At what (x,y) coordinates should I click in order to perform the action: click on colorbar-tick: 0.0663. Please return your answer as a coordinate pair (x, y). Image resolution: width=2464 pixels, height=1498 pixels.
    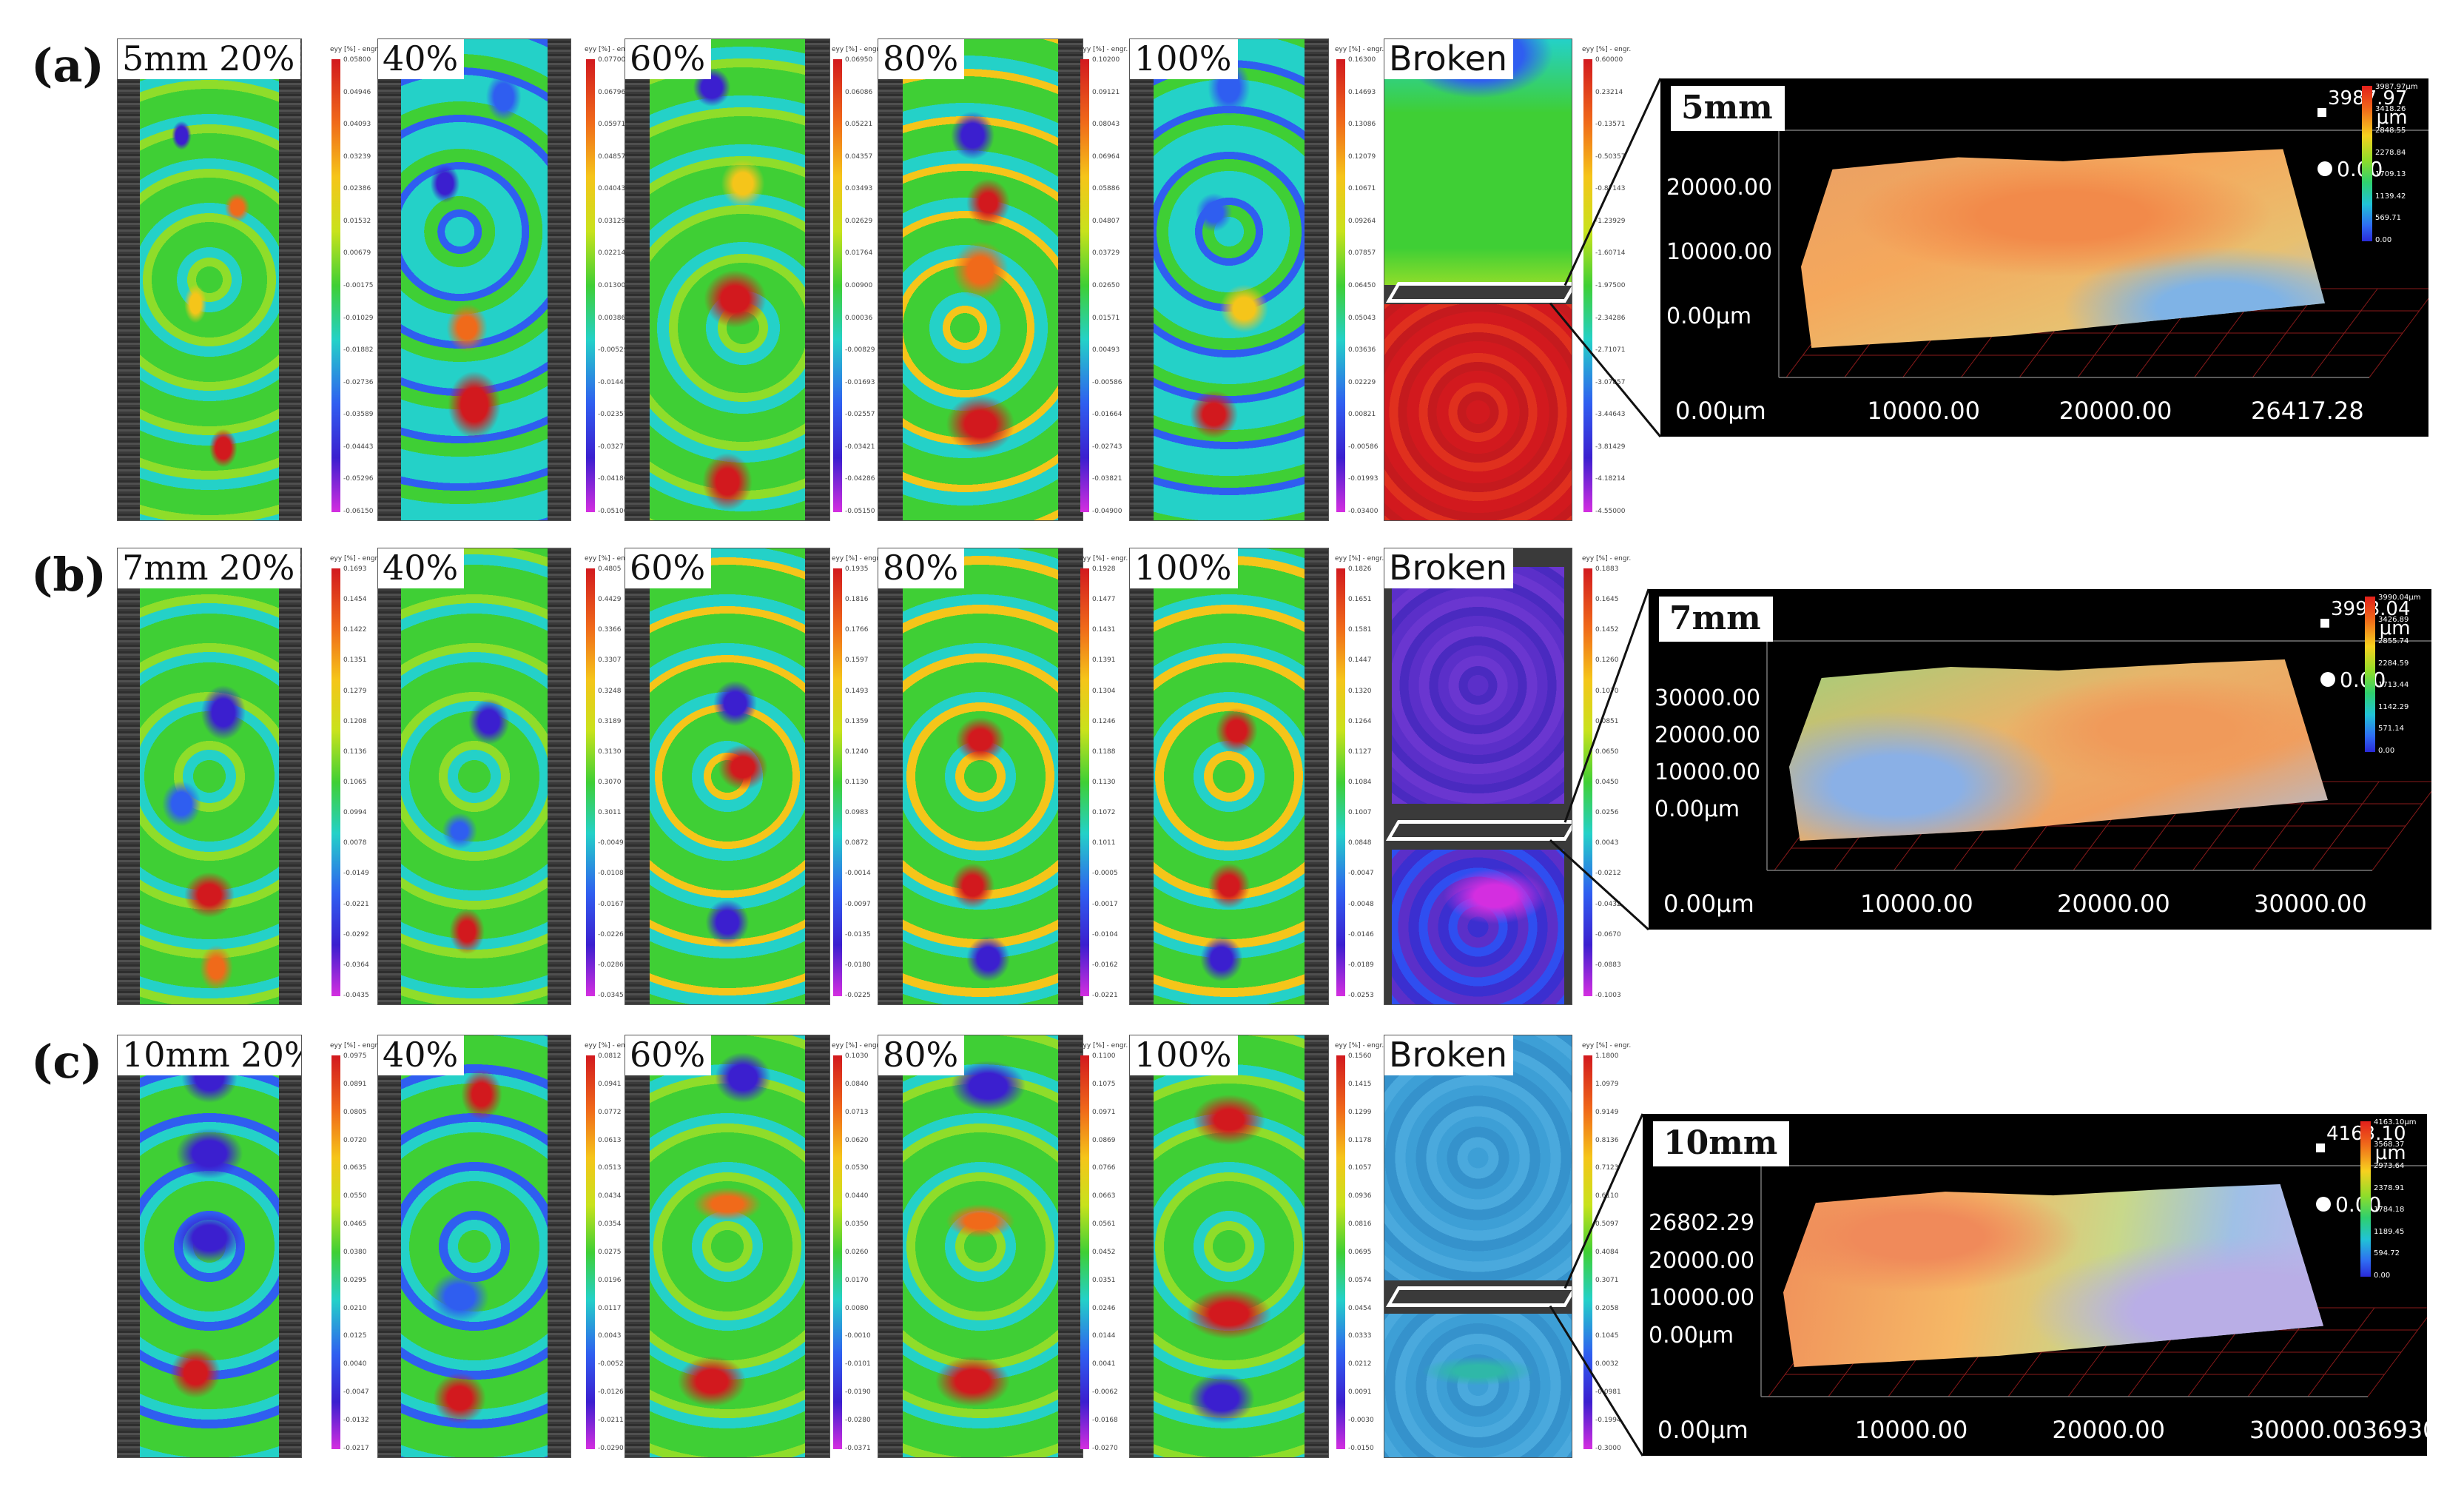
    Looking at the image, I should click on (1104, 1196).